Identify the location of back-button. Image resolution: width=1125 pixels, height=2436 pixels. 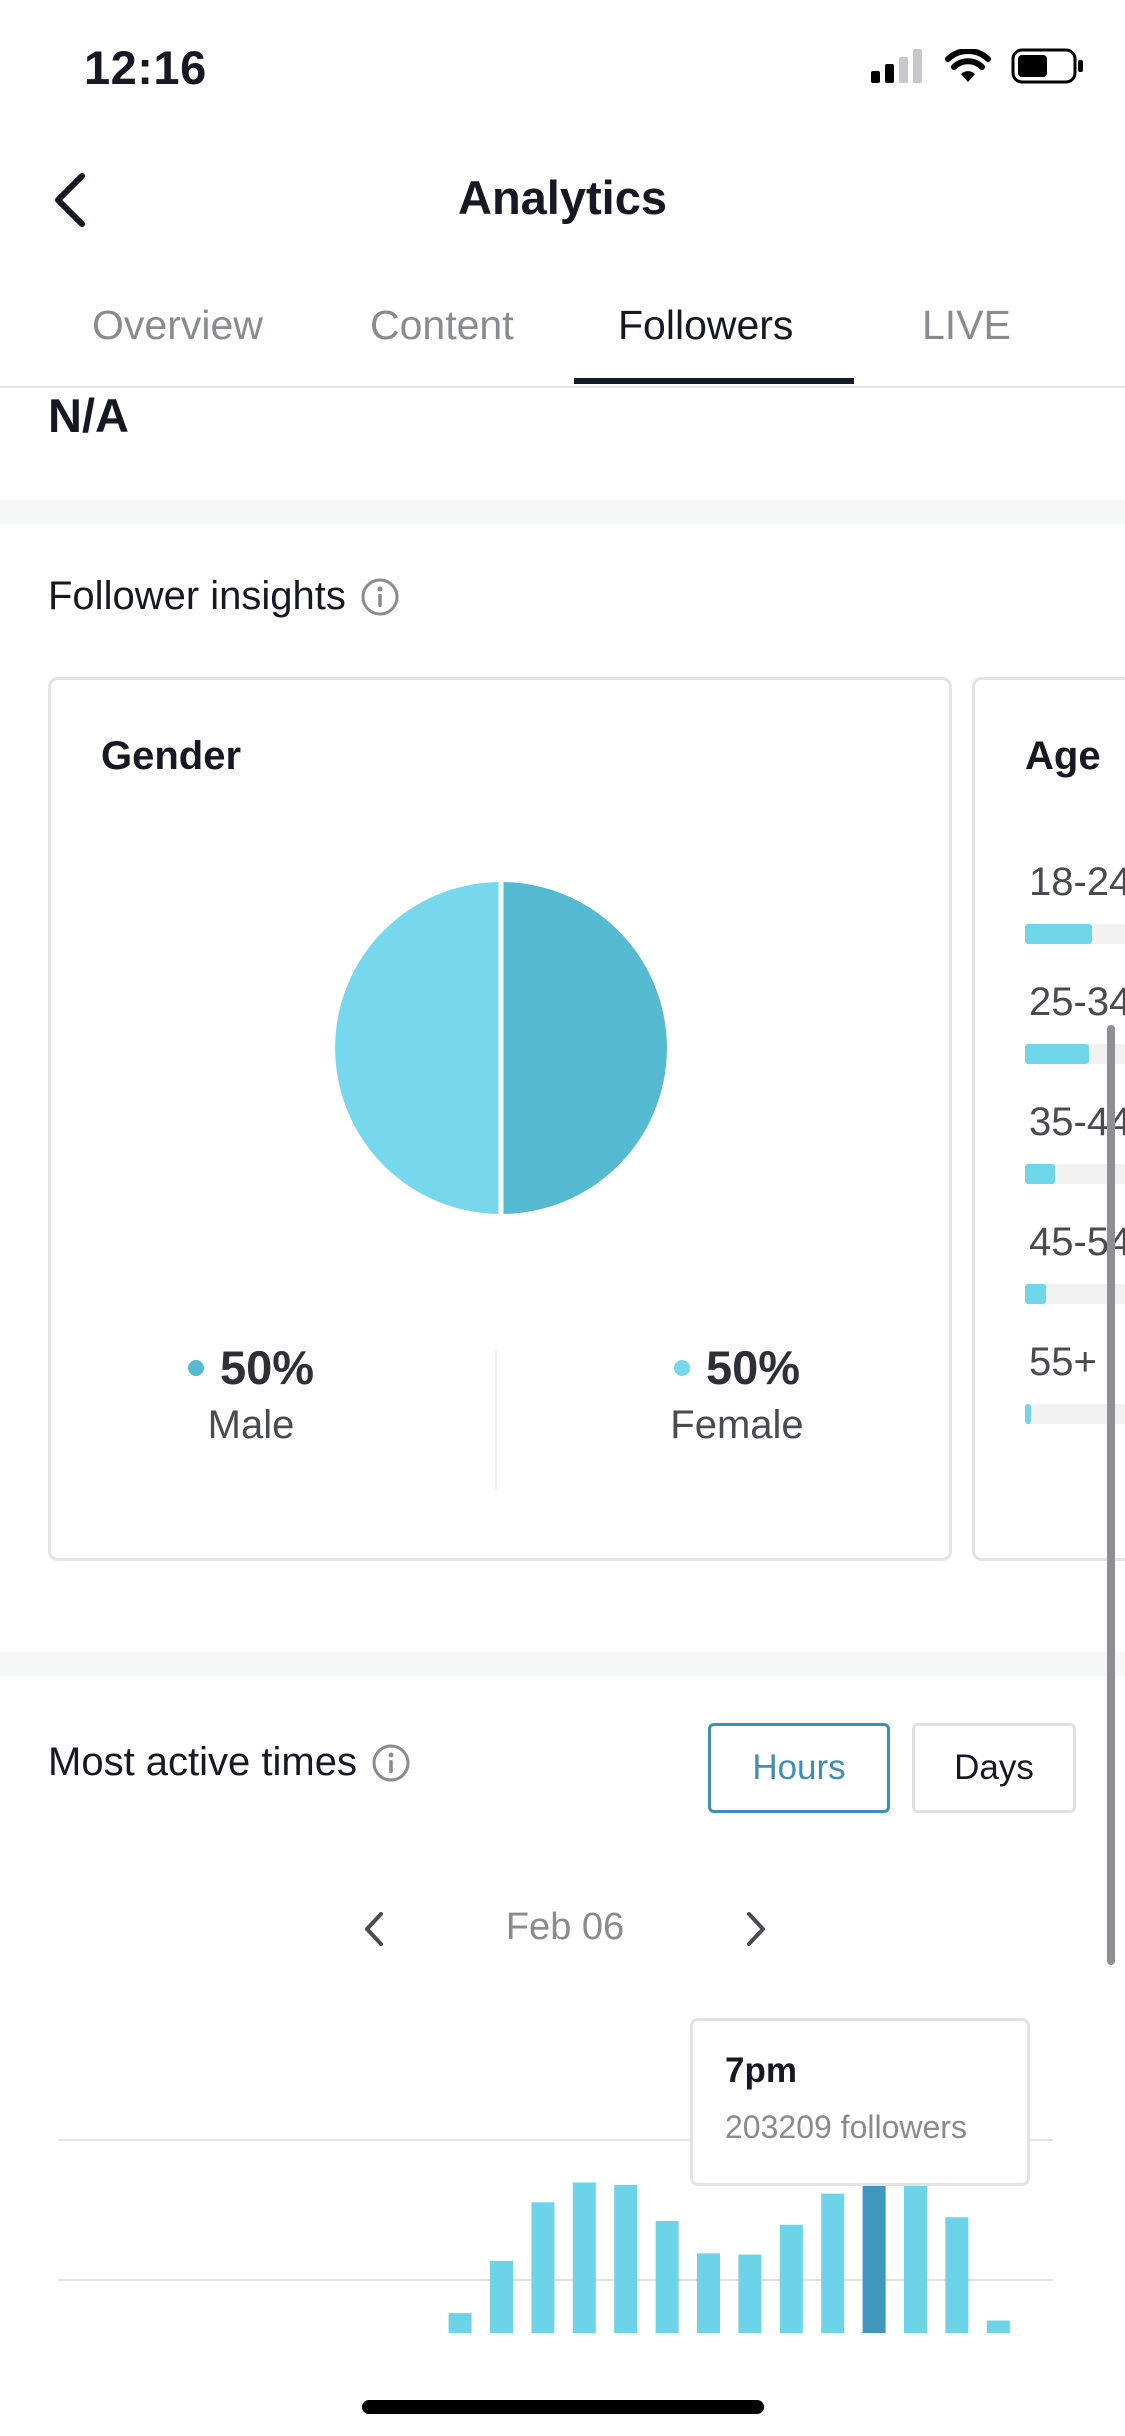
(70, 200).